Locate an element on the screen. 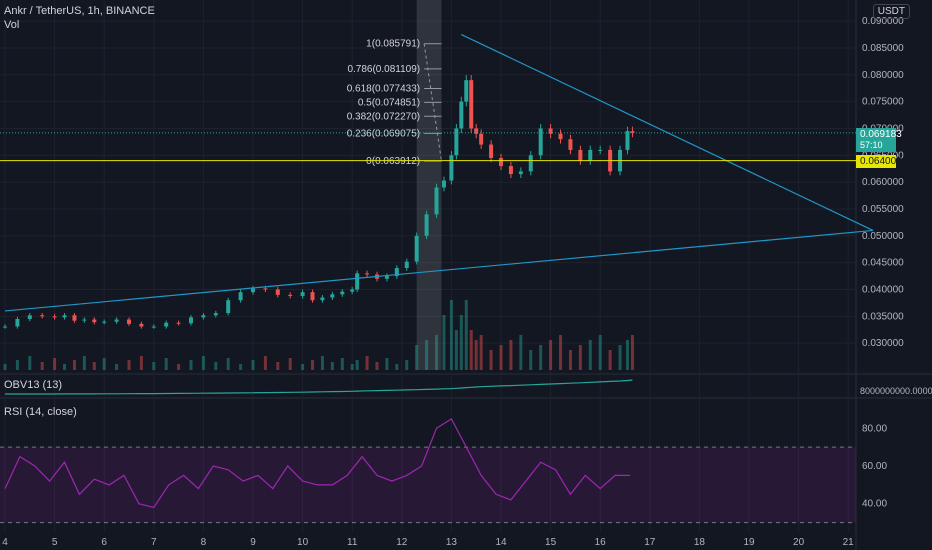  y-tick-label: 0.090000 is located at coordinates (883, 21).